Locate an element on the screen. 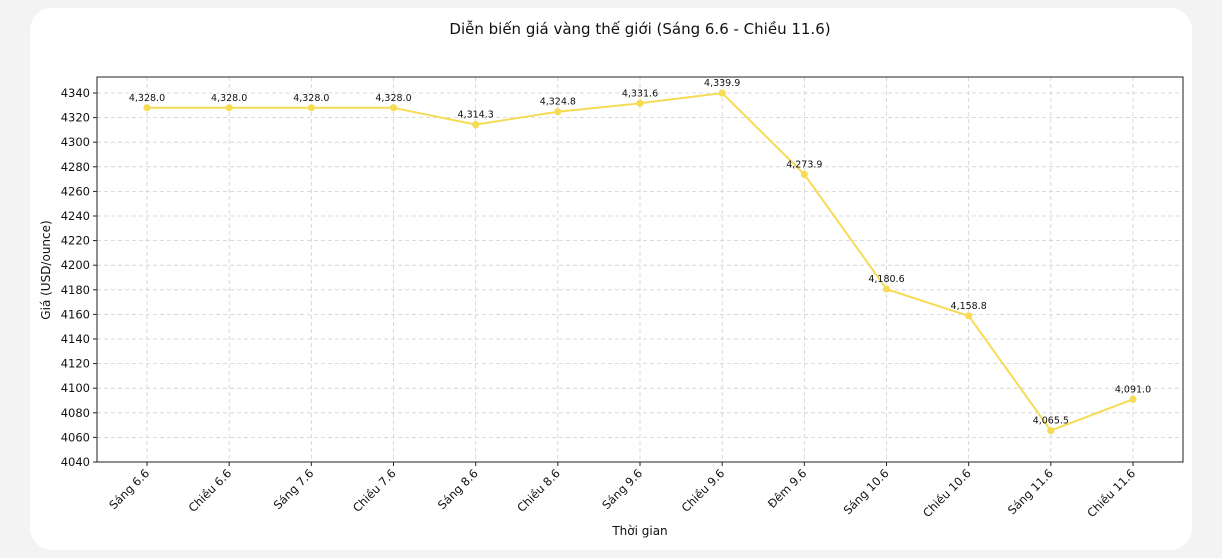 The width and height of the screenshot is (1222, 558). x-tick-label: Chiều 6.6 is located at coordinates (210, 490).